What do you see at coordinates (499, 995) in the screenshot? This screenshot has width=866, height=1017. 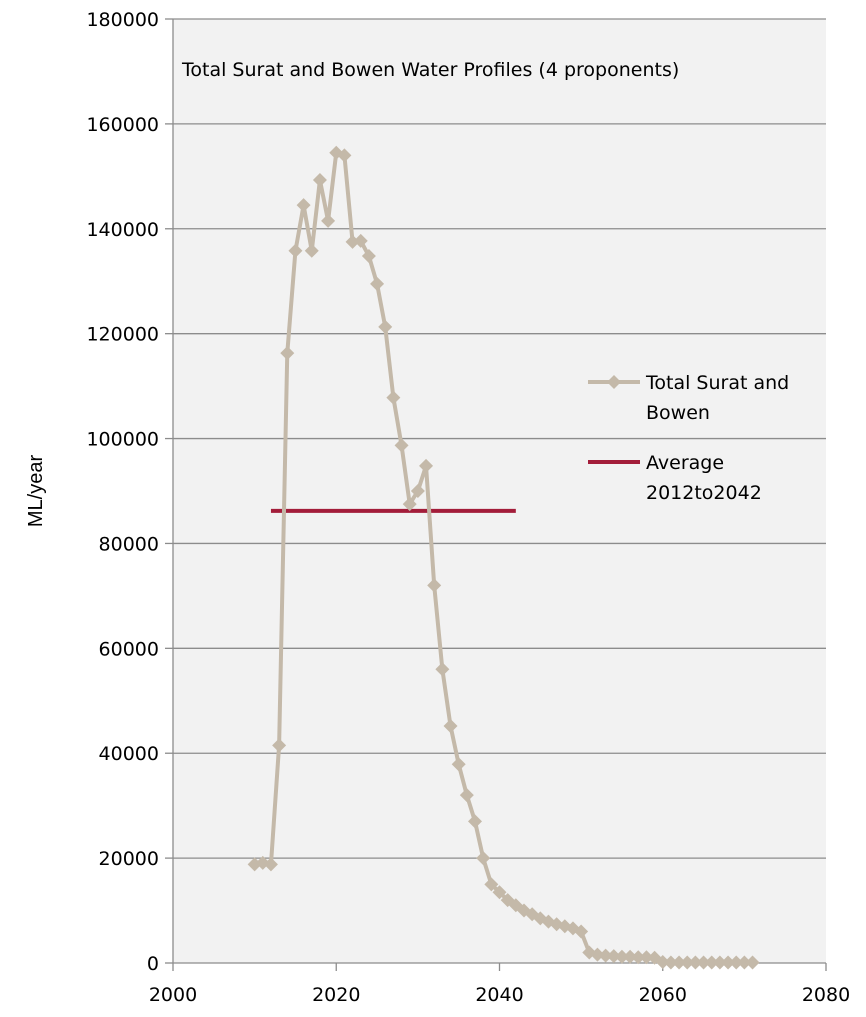 I see `x-tick-label: 2040` at bounding box center [499, 995].